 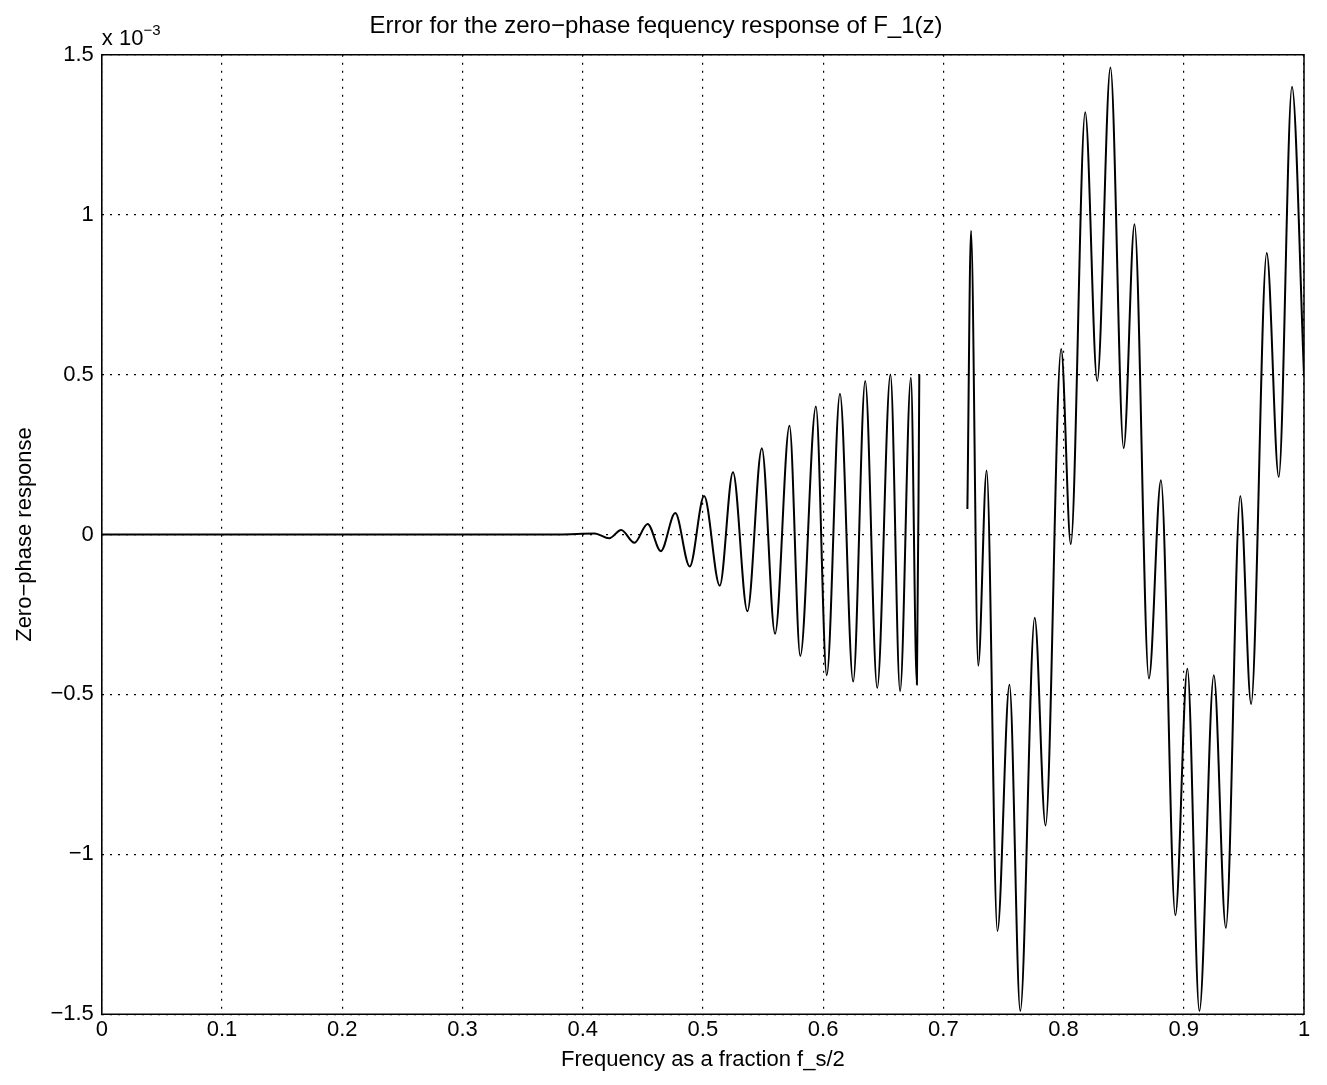 What do you see at coordinates (823, 1029) in the screenshot?
I see `x-tick-label: 0.6` at bounding box center [823, 1029].